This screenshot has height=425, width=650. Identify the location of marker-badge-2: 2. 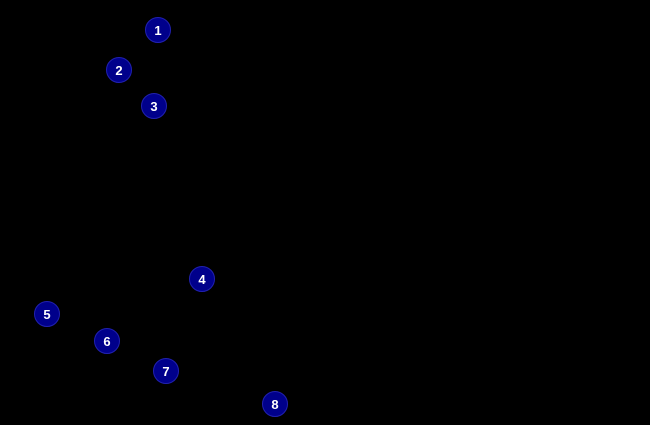
(119, 70).